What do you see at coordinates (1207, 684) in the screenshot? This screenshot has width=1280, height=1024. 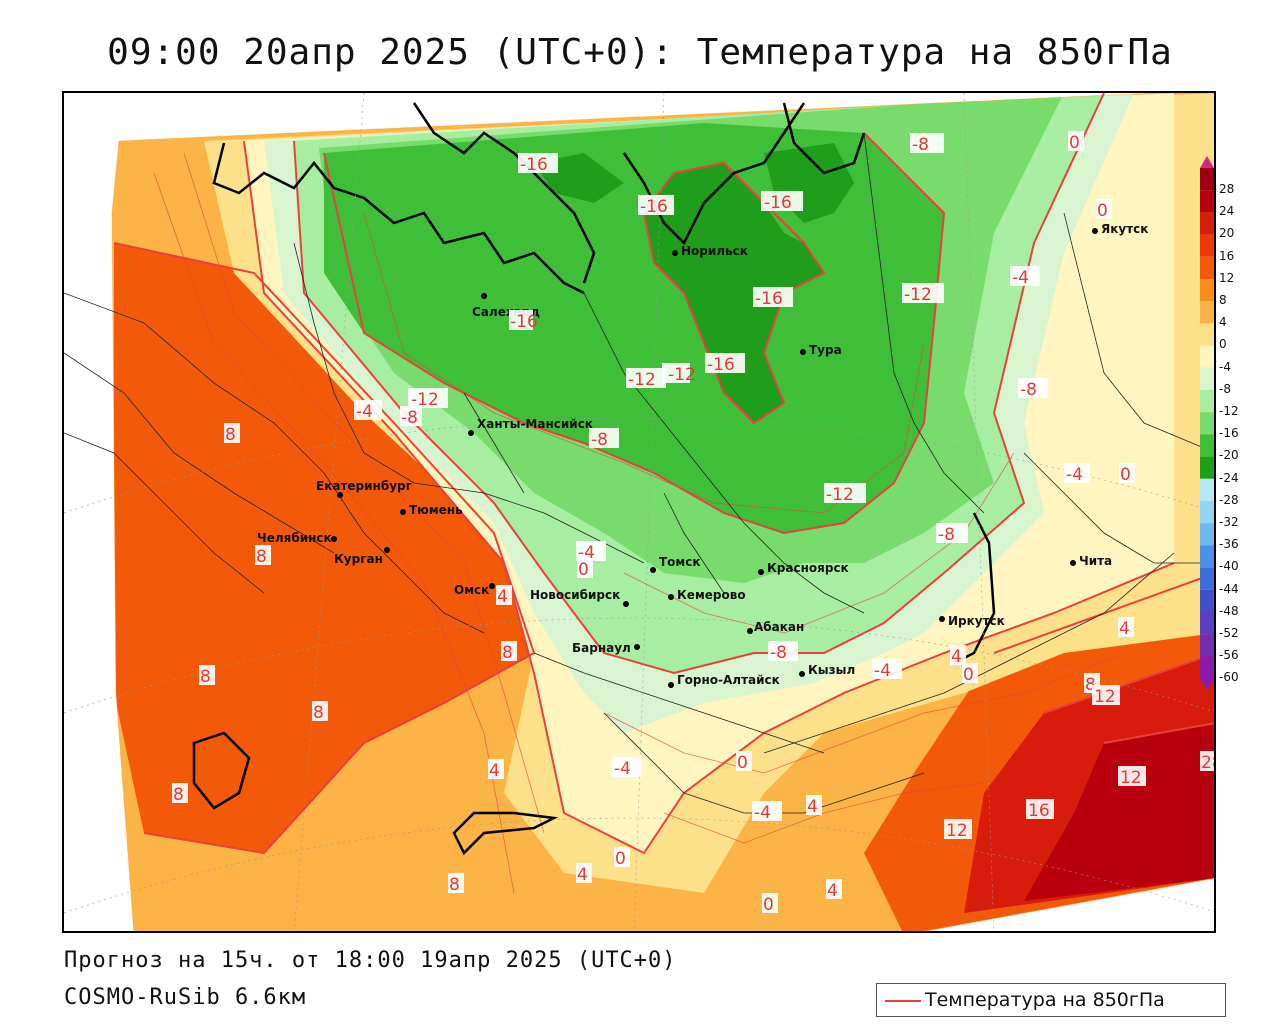 I see `colorbar-bottom-arrow` at bounding box center [1207, 684].